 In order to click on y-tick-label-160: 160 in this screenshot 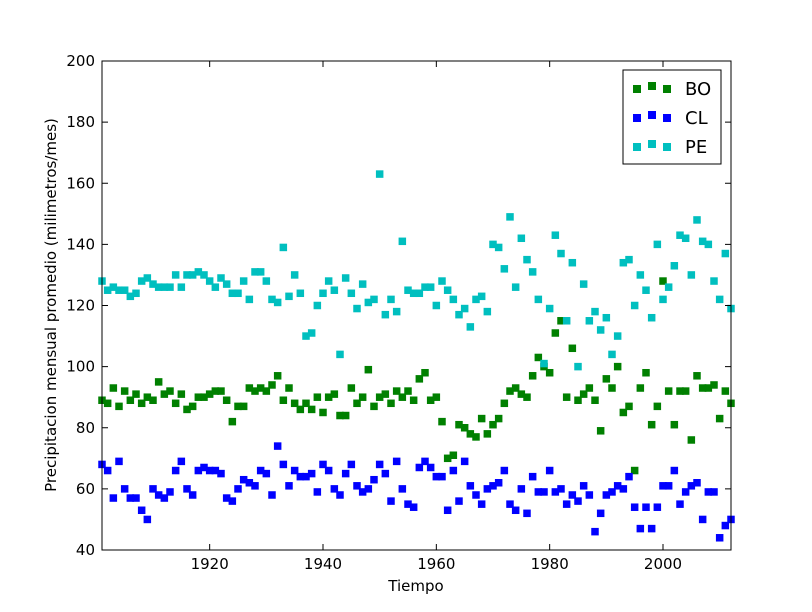, I will do `click(80, 183)`.